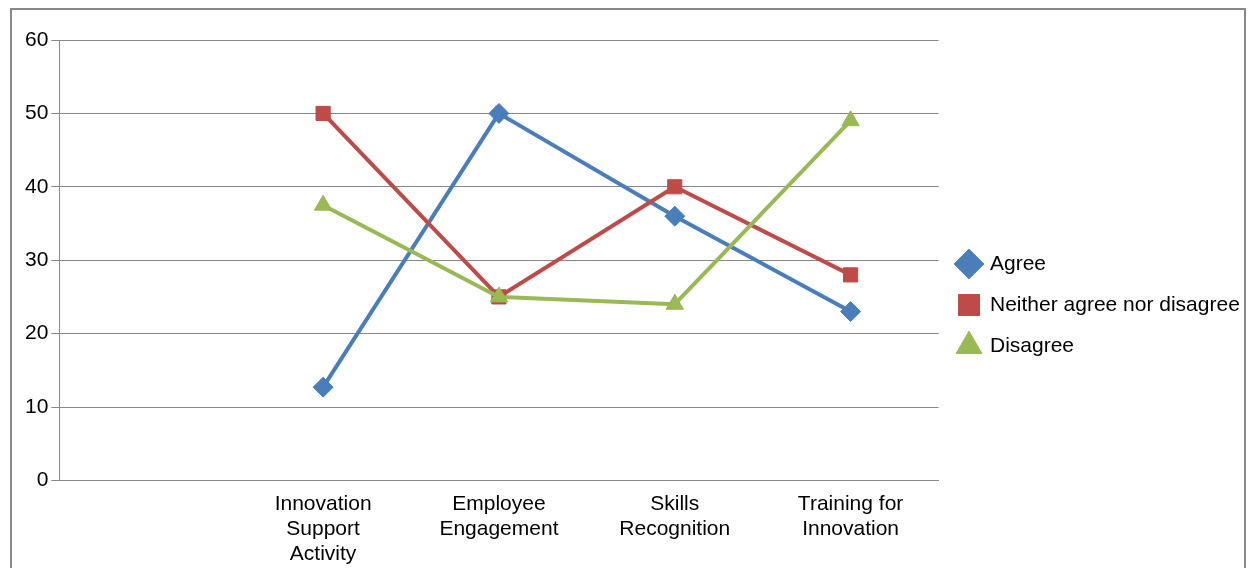  What do you see at coordinates (323, 527) in the screenshot?
I see `x-tick-label: Innovation Support Activity` at bounding box center [323, 527].